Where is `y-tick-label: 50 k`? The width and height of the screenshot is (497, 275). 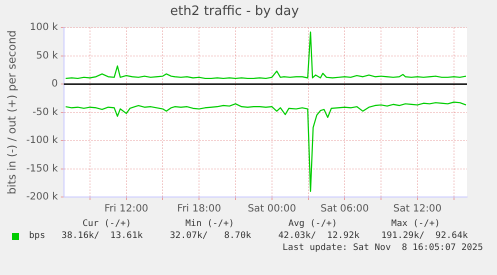
y-tick-label: 50 k is located at coordinates (47, 56).